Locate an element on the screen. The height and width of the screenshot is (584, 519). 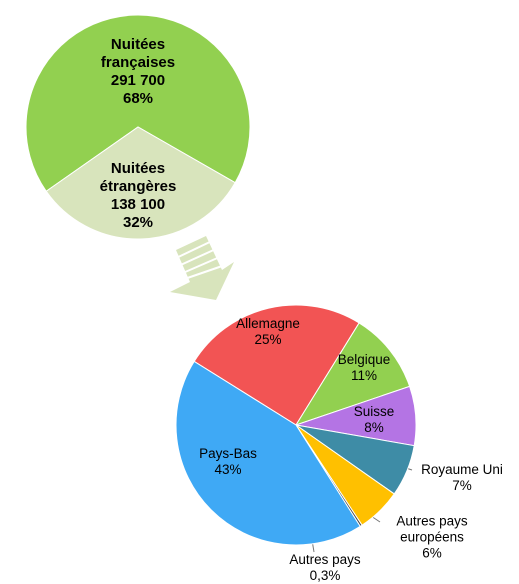
category-label: Autres pays is located at coordinates (325, 559).